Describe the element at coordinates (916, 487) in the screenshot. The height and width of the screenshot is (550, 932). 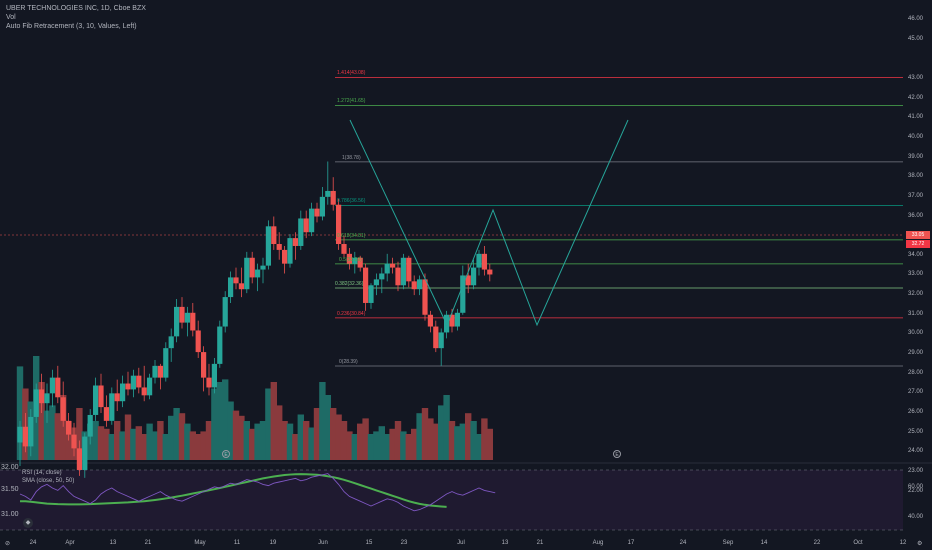
I see `rsi-tick-label: 60.00` at that location.